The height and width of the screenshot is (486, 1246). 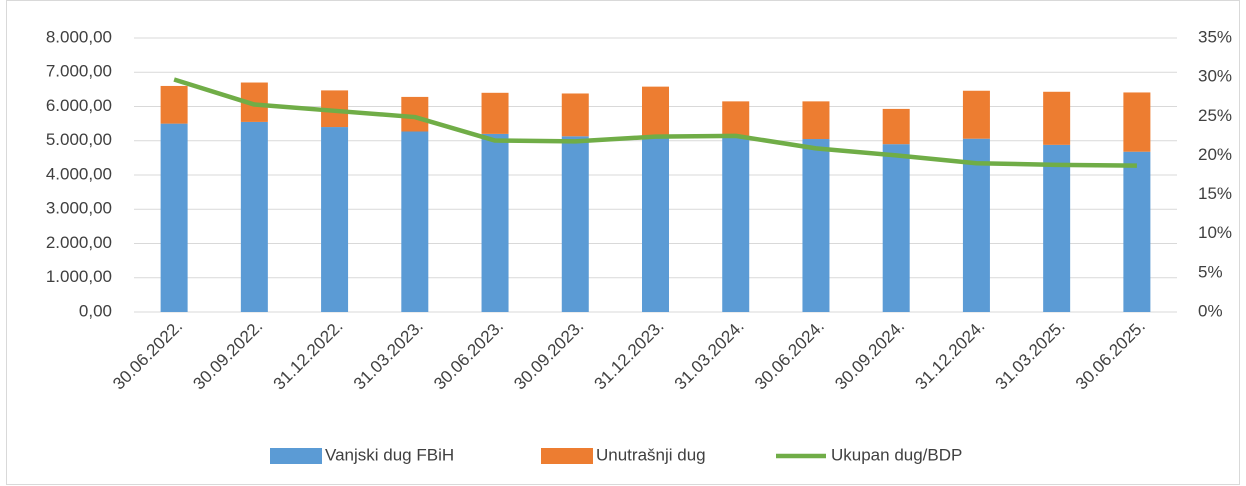 What do you see at coordinates (79, 173) in the screenshot?
I see `y-tick-label: 4.000,00` at bounding box center [79, 173].